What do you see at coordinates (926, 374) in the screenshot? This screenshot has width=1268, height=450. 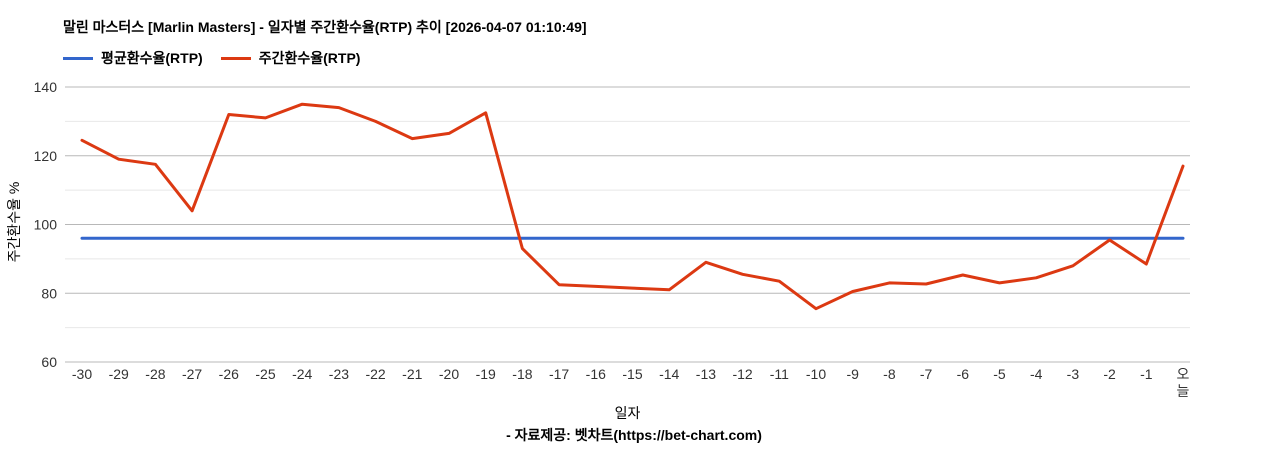 I see `x-tick-label: -7` at bounding box center [926, 374].